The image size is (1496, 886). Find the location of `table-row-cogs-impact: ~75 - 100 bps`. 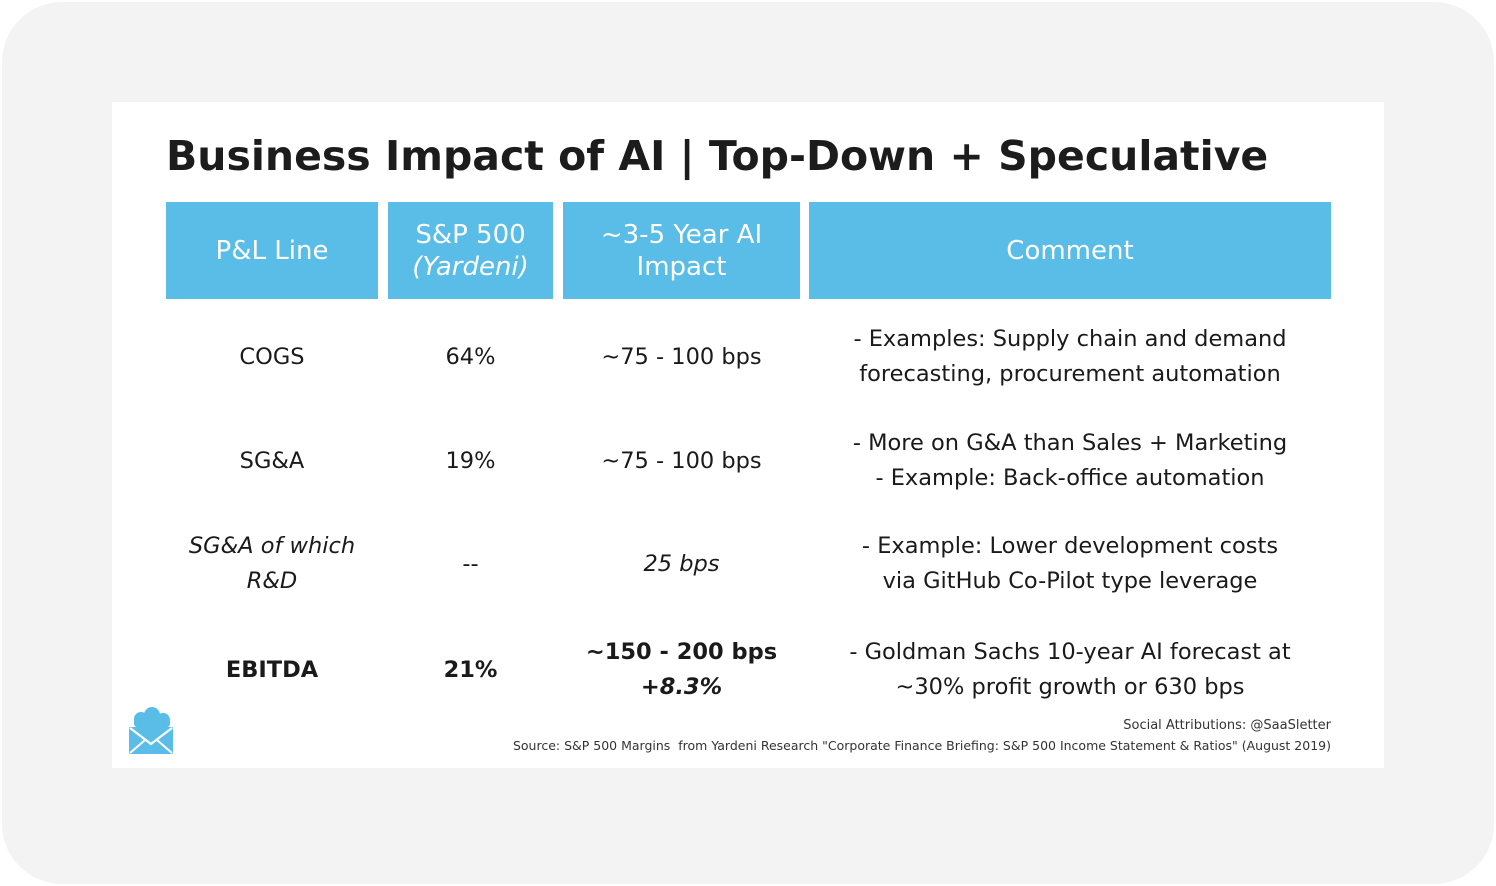

table-row-cogs-impact: ~75 - 100 bps is located at coordinates (681, 357).